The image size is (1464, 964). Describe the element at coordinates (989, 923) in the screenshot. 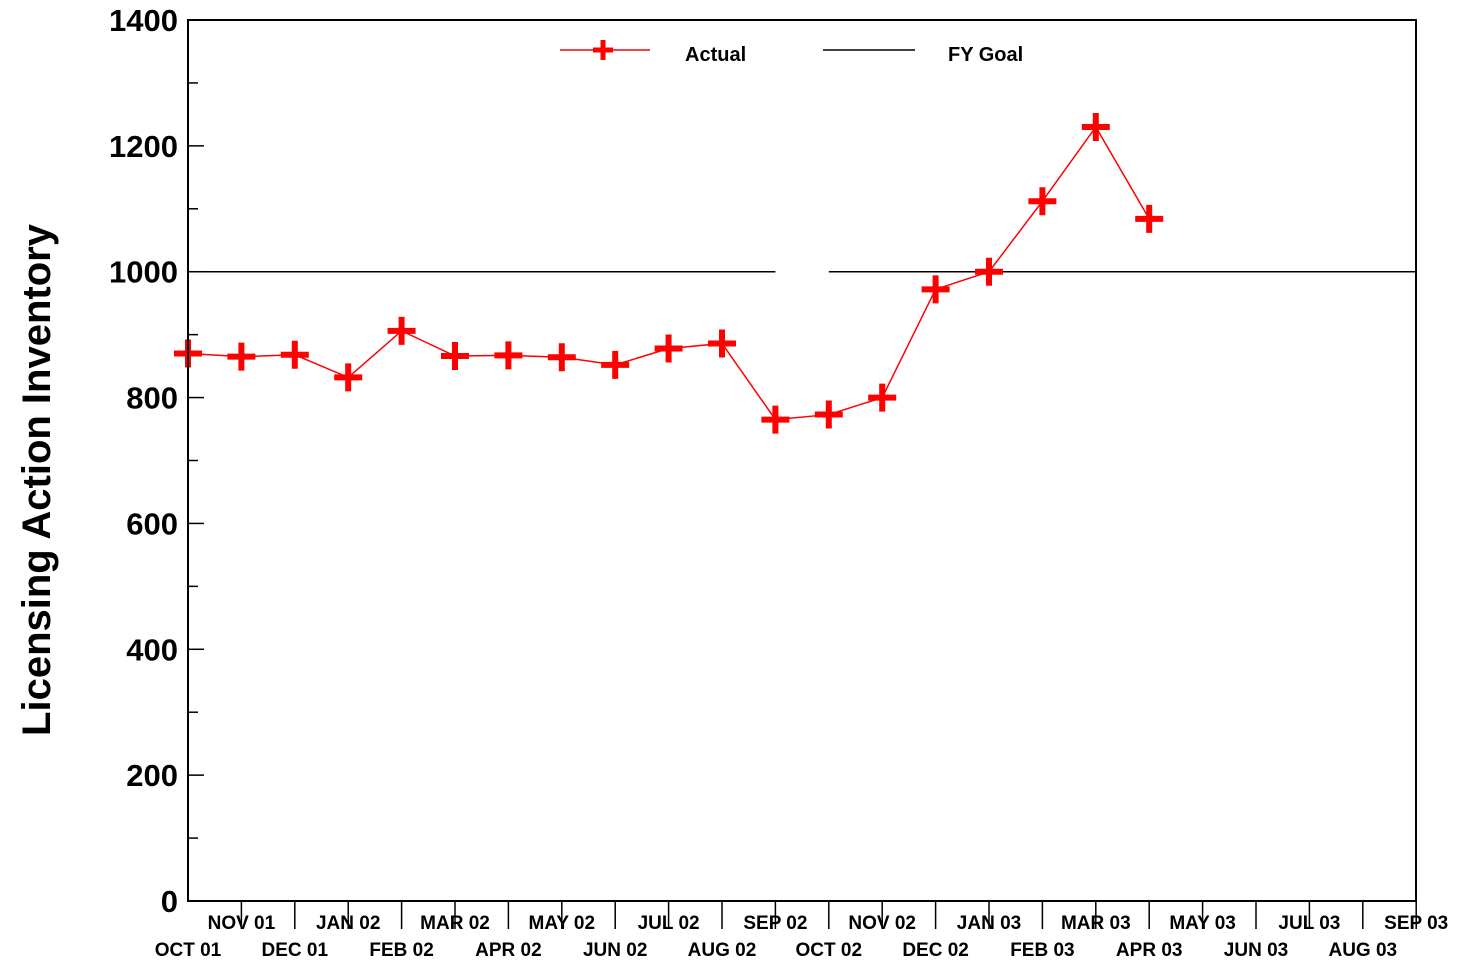

I see `x-tick-label: JAN 03` at that location.